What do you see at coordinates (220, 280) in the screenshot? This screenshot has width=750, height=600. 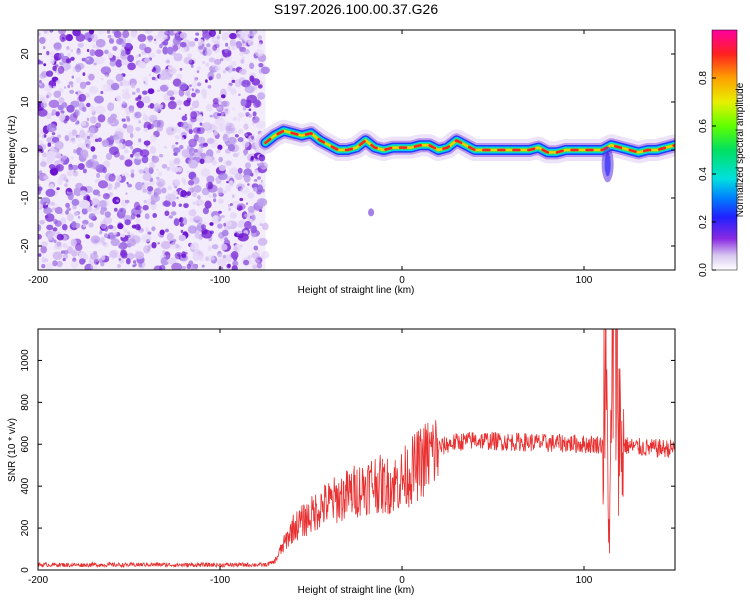 I see `x-tick-label: -100` at bounding box center [220, 280].